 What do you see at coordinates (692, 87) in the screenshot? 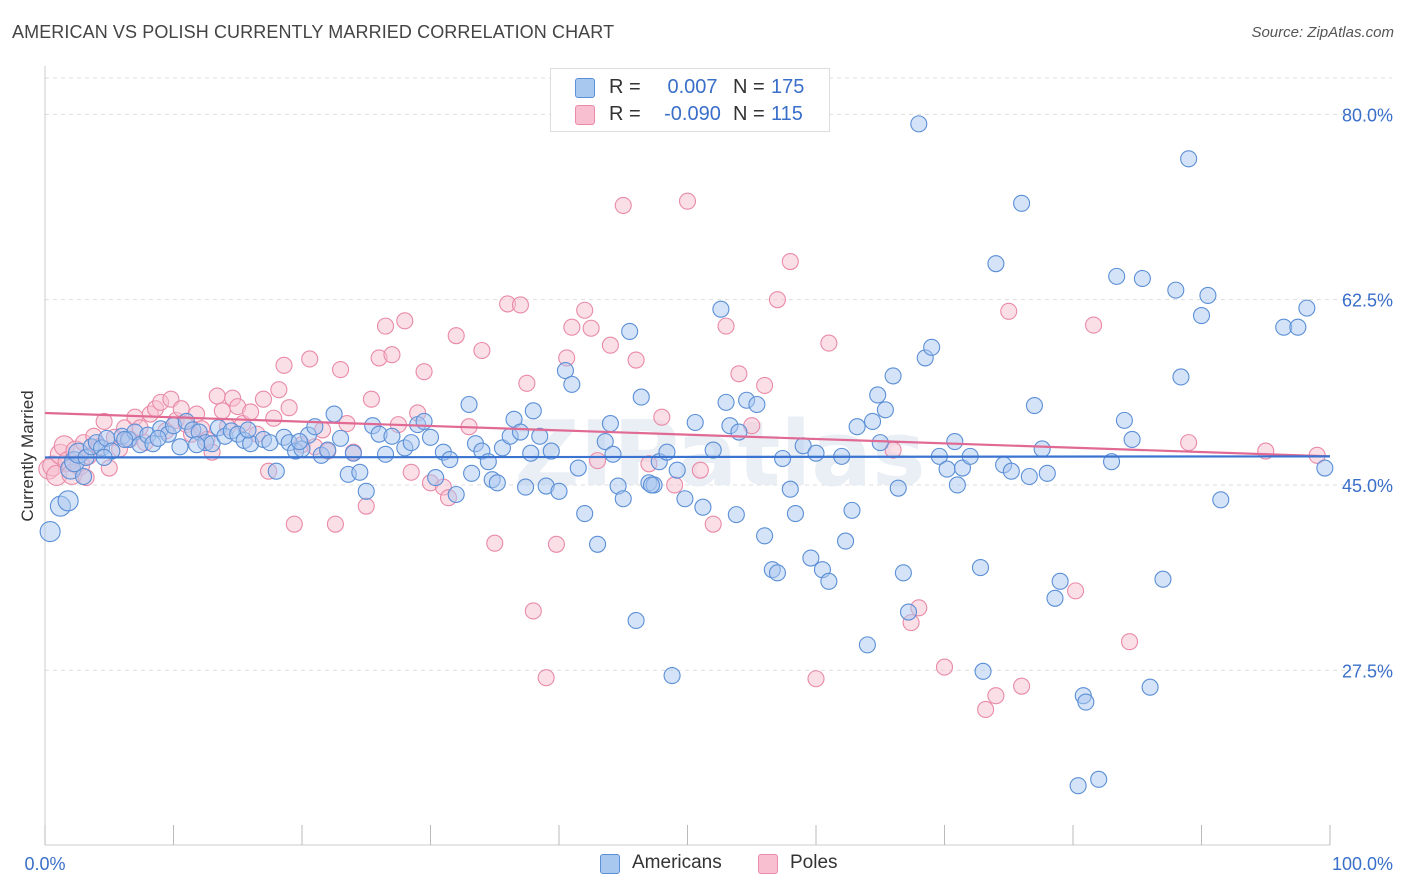
I see `r-value: 0.007` at bounding box center [692, 87].